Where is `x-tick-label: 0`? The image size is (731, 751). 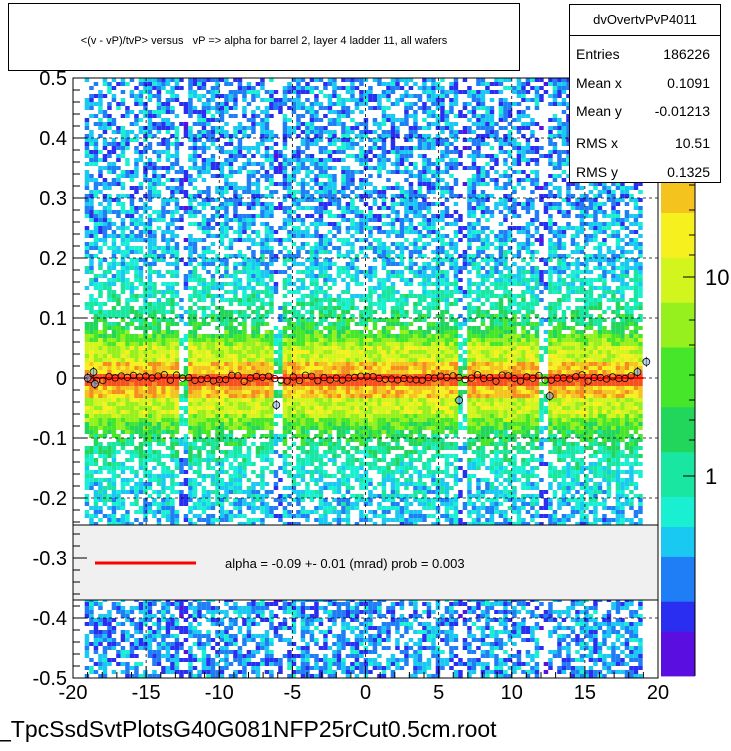
x-tick-label: 0 is located at coordinates (365, 693).